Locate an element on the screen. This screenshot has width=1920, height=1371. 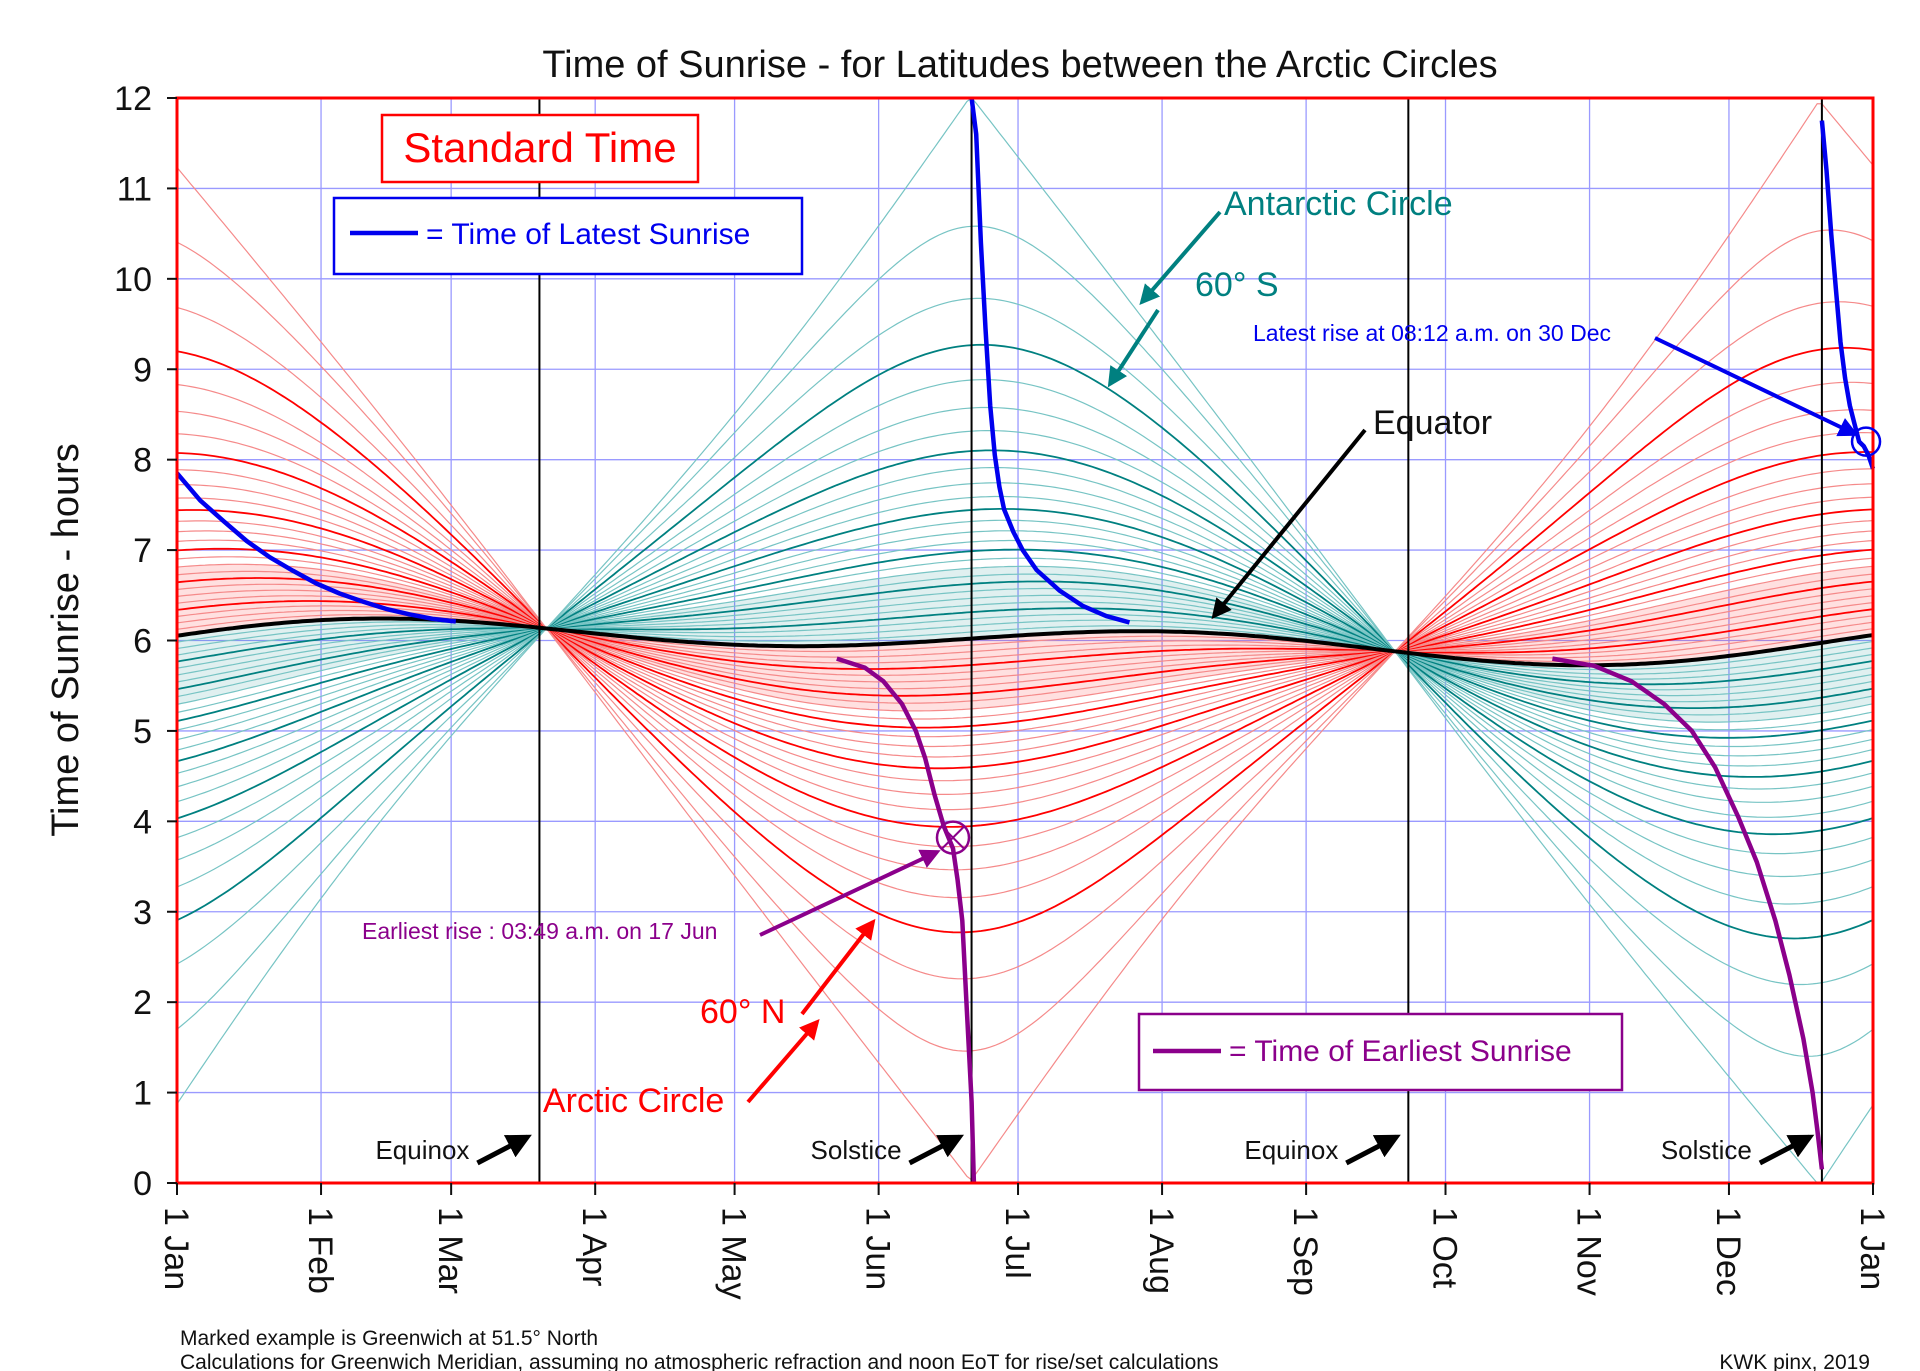
antarctic-circle-arrow is located at coordinates (1180, 258).